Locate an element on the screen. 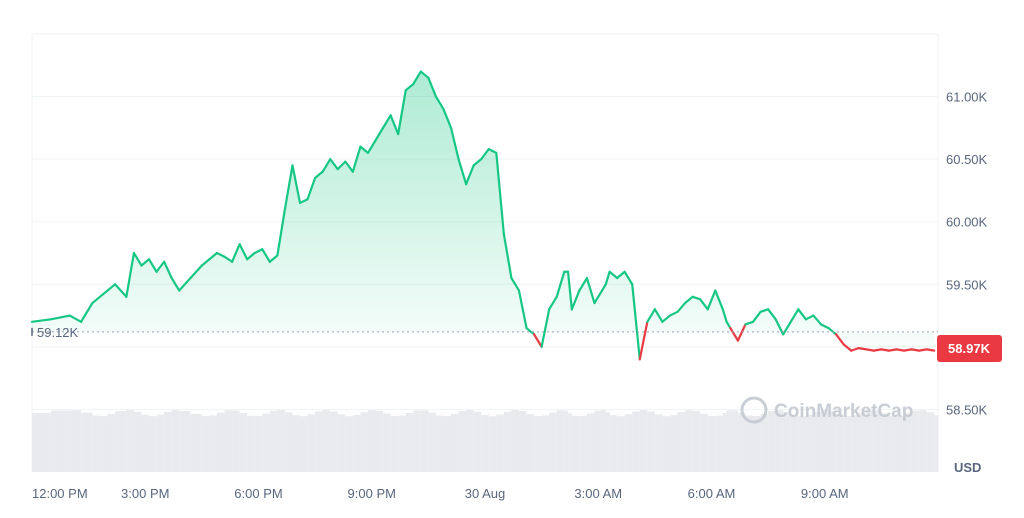 The image size is (1024, 518). y-tick-label: 60.50K is located at coordinates (967, 159).